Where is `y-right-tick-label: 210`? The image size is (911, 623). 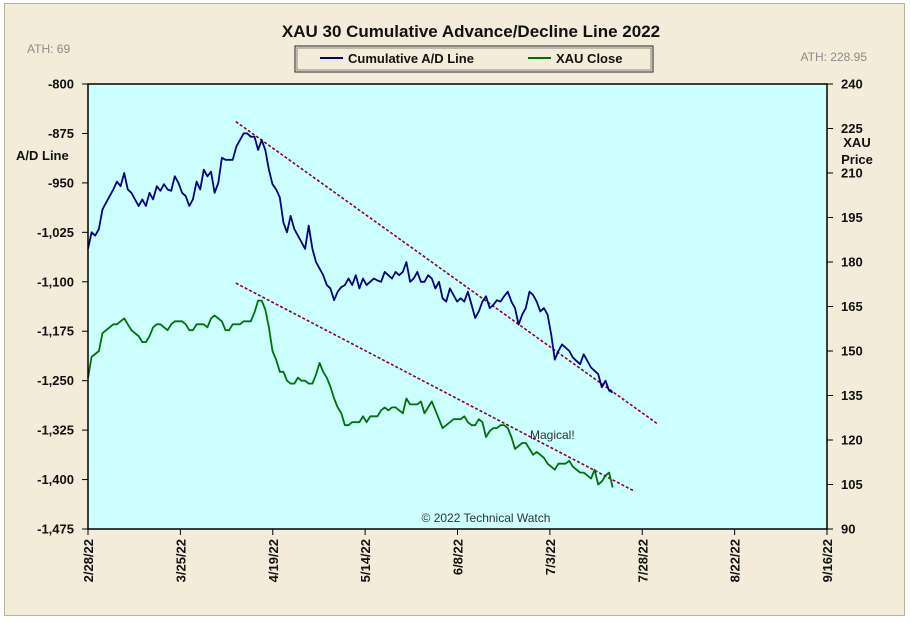 y-right-tick-label: 210 is located at coordinates (852, 173).